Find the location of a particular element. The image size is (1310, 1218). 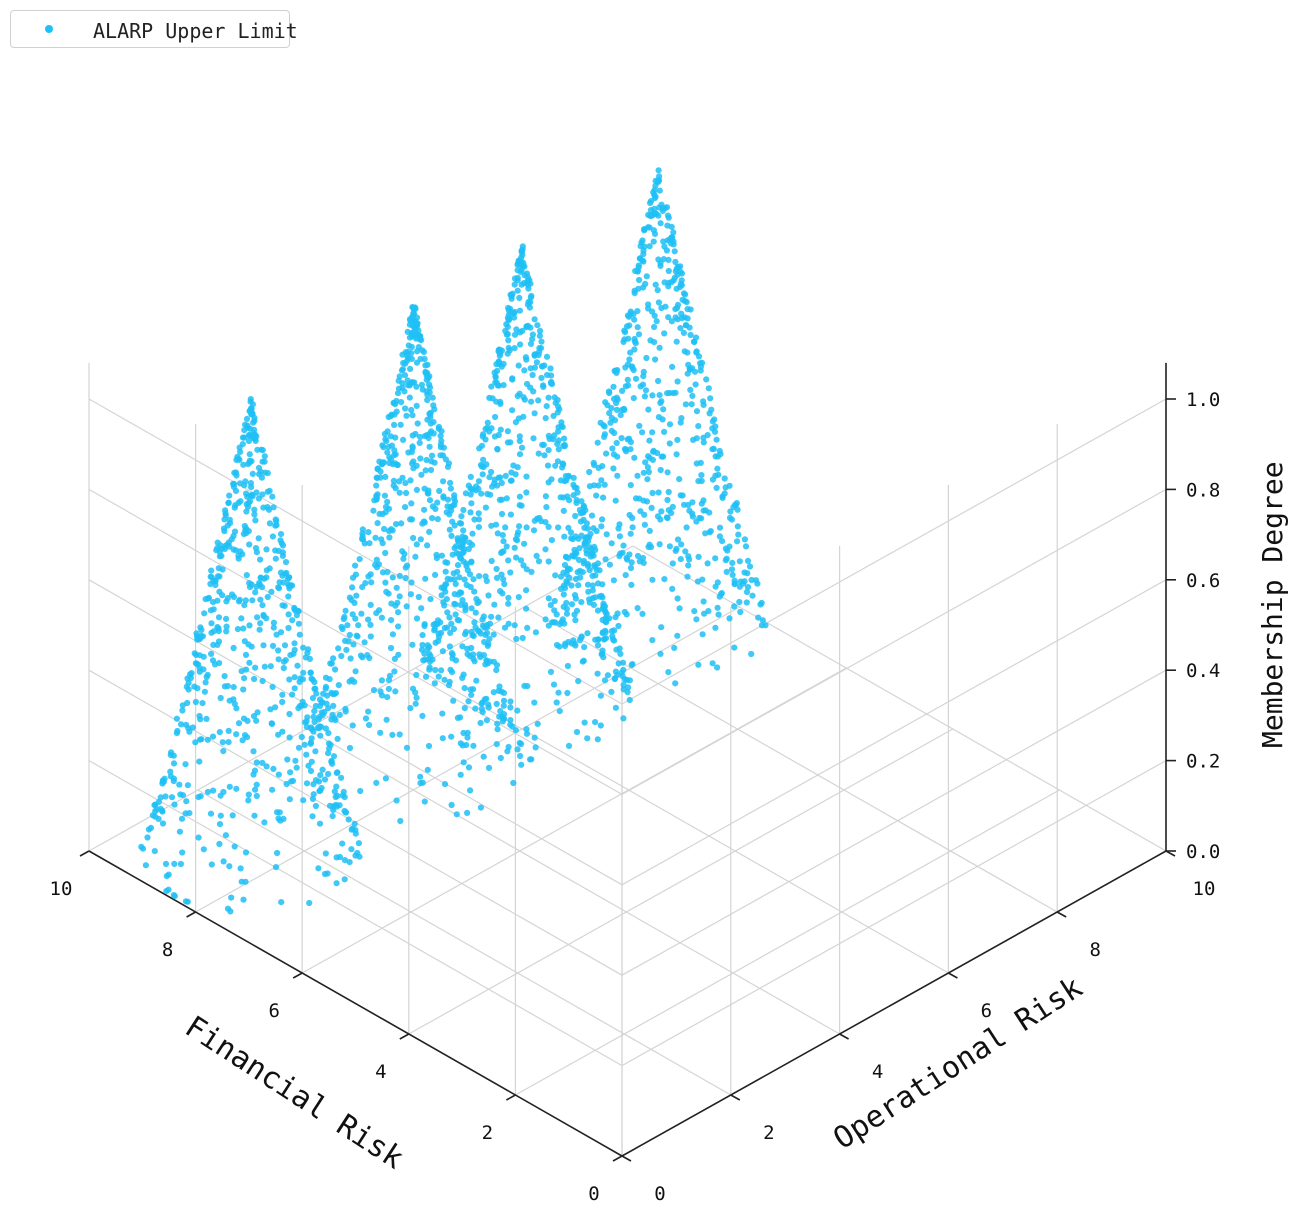

z-tick-label: 0.6 is located at coordinates (1203, 581).